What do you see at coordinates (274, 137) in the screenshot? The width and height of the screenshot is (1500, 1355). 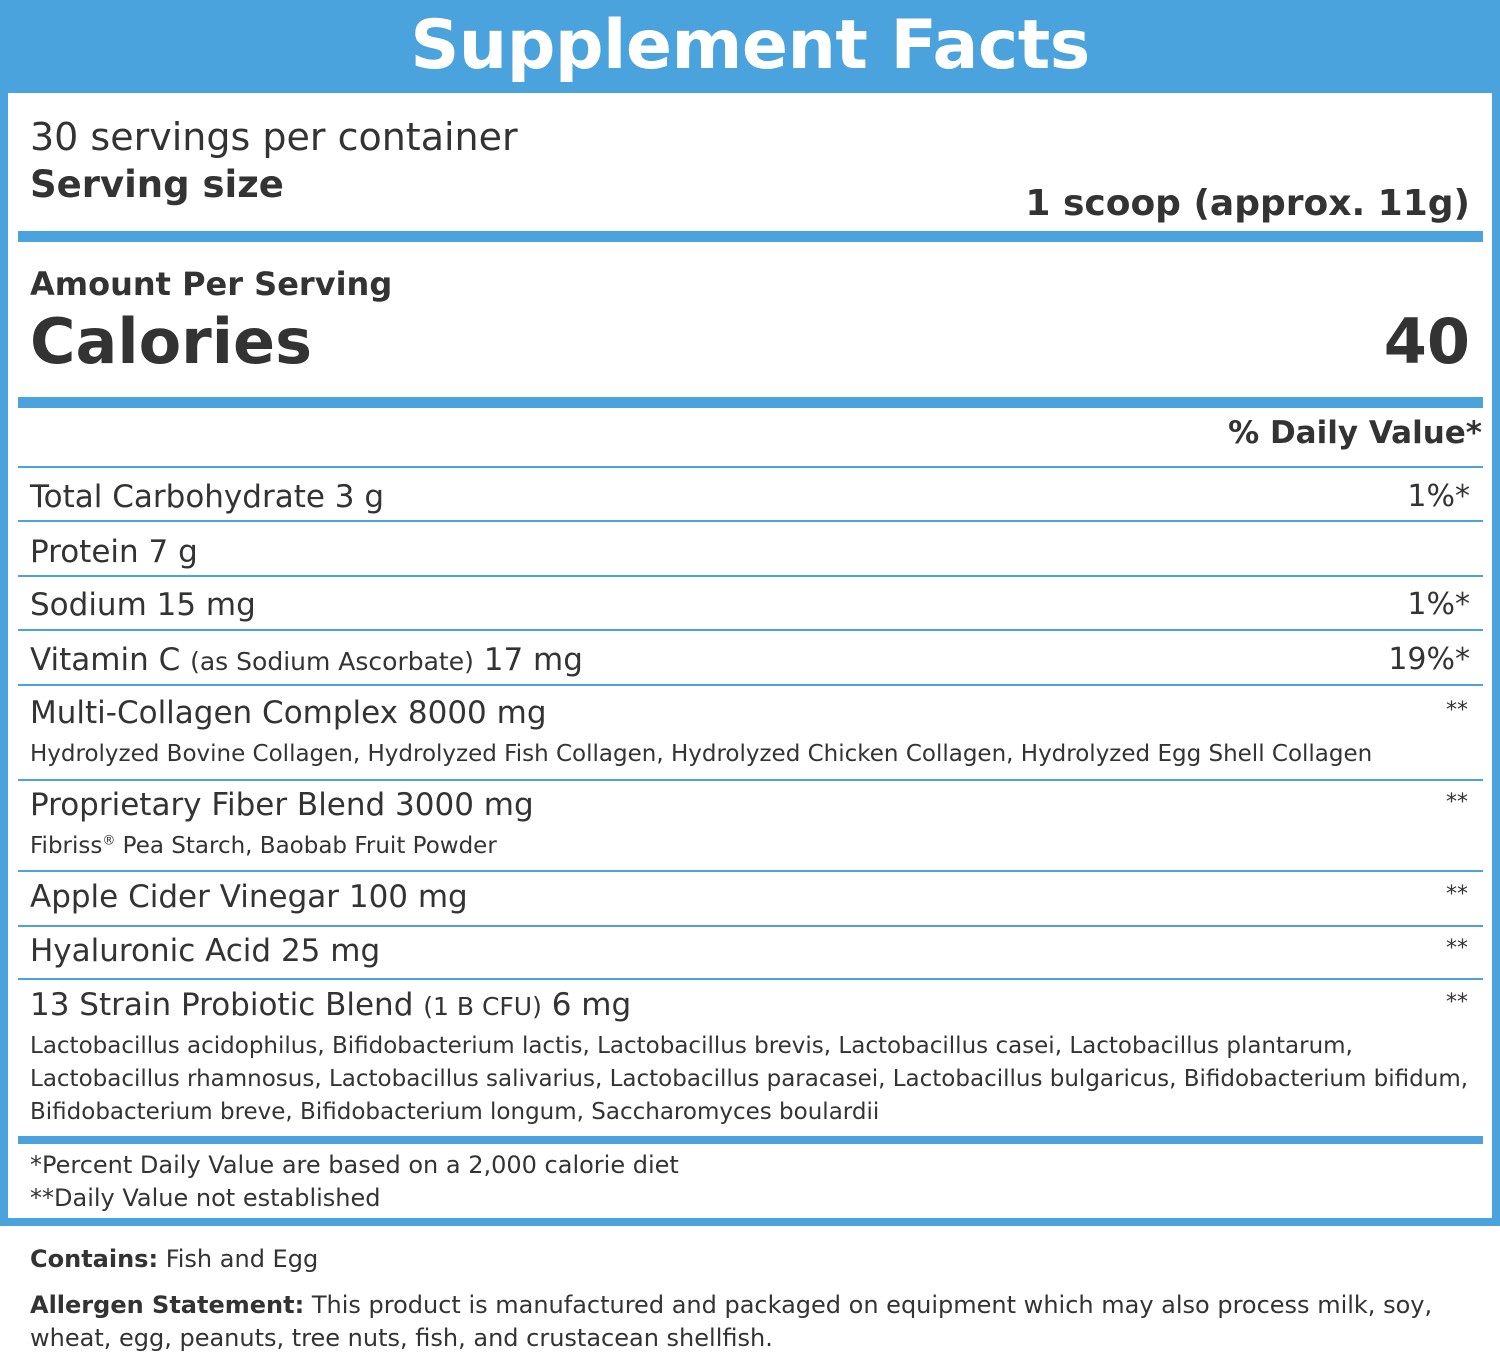 I see `servings-per-container: 30 servings per container` at bounding box center [274, 137].